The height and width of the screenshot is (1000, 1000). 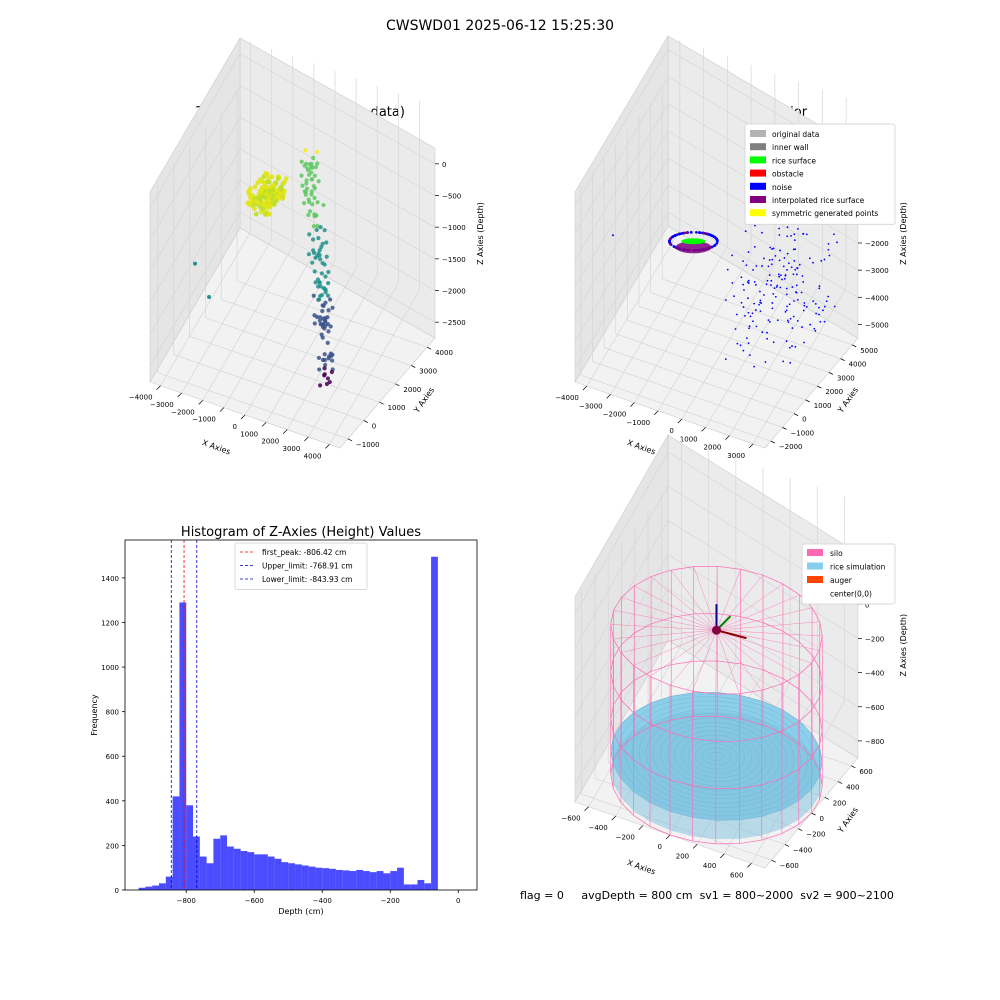 What do you see at coordinates (621, 154) in the screenshot?
I see `classify-z-gridline-left` at bounding box center [621, 154].